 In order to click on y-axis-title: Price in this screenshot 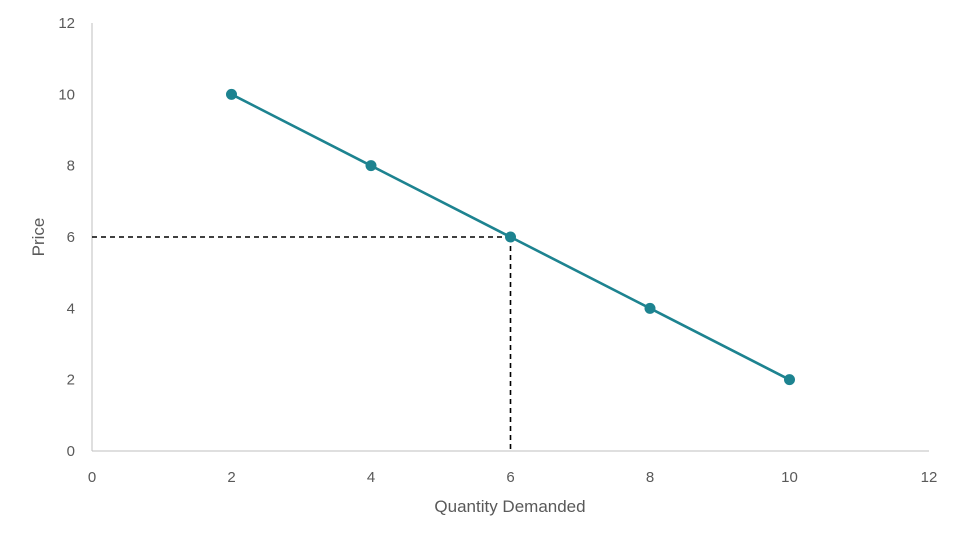, I will do `click(38, 237)`.